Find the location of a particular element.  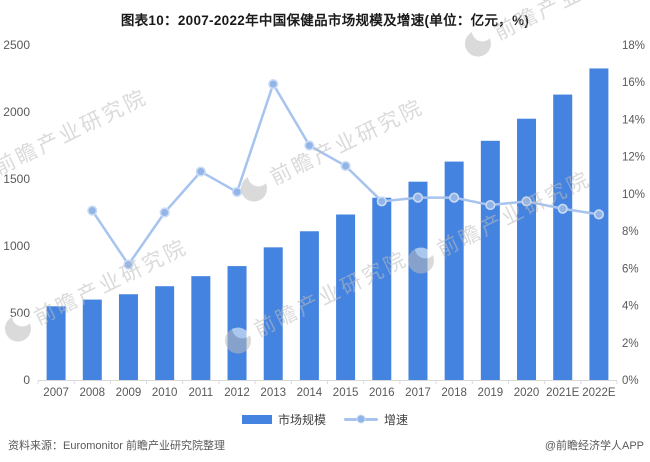

x-tick-label: 2012 is located at coordinates (237, 393).